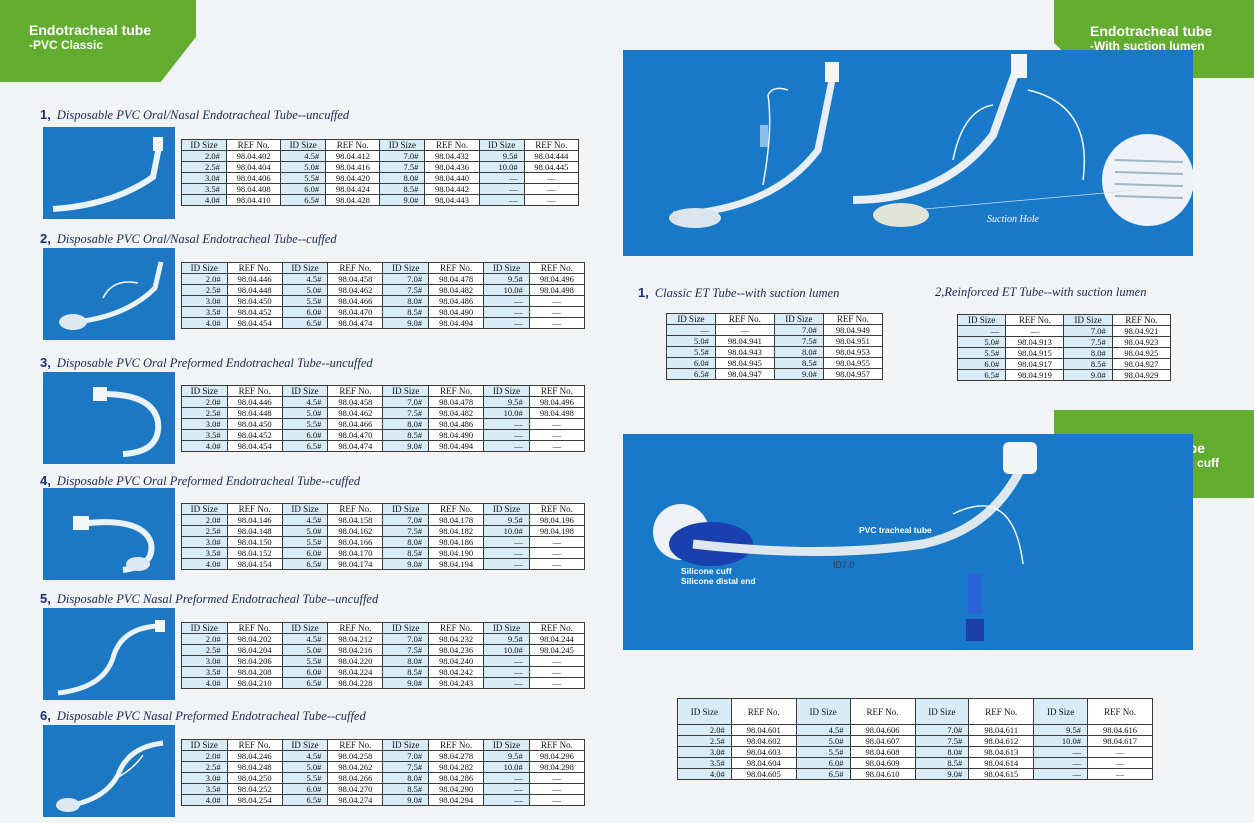 The height and width of the screenshot is (823, 1254). Describe the element at coordinates (1064, 342) in the screenshot. I see `table-row: 5.0# 98.04.913 7.5# 98.04.923` at that location.